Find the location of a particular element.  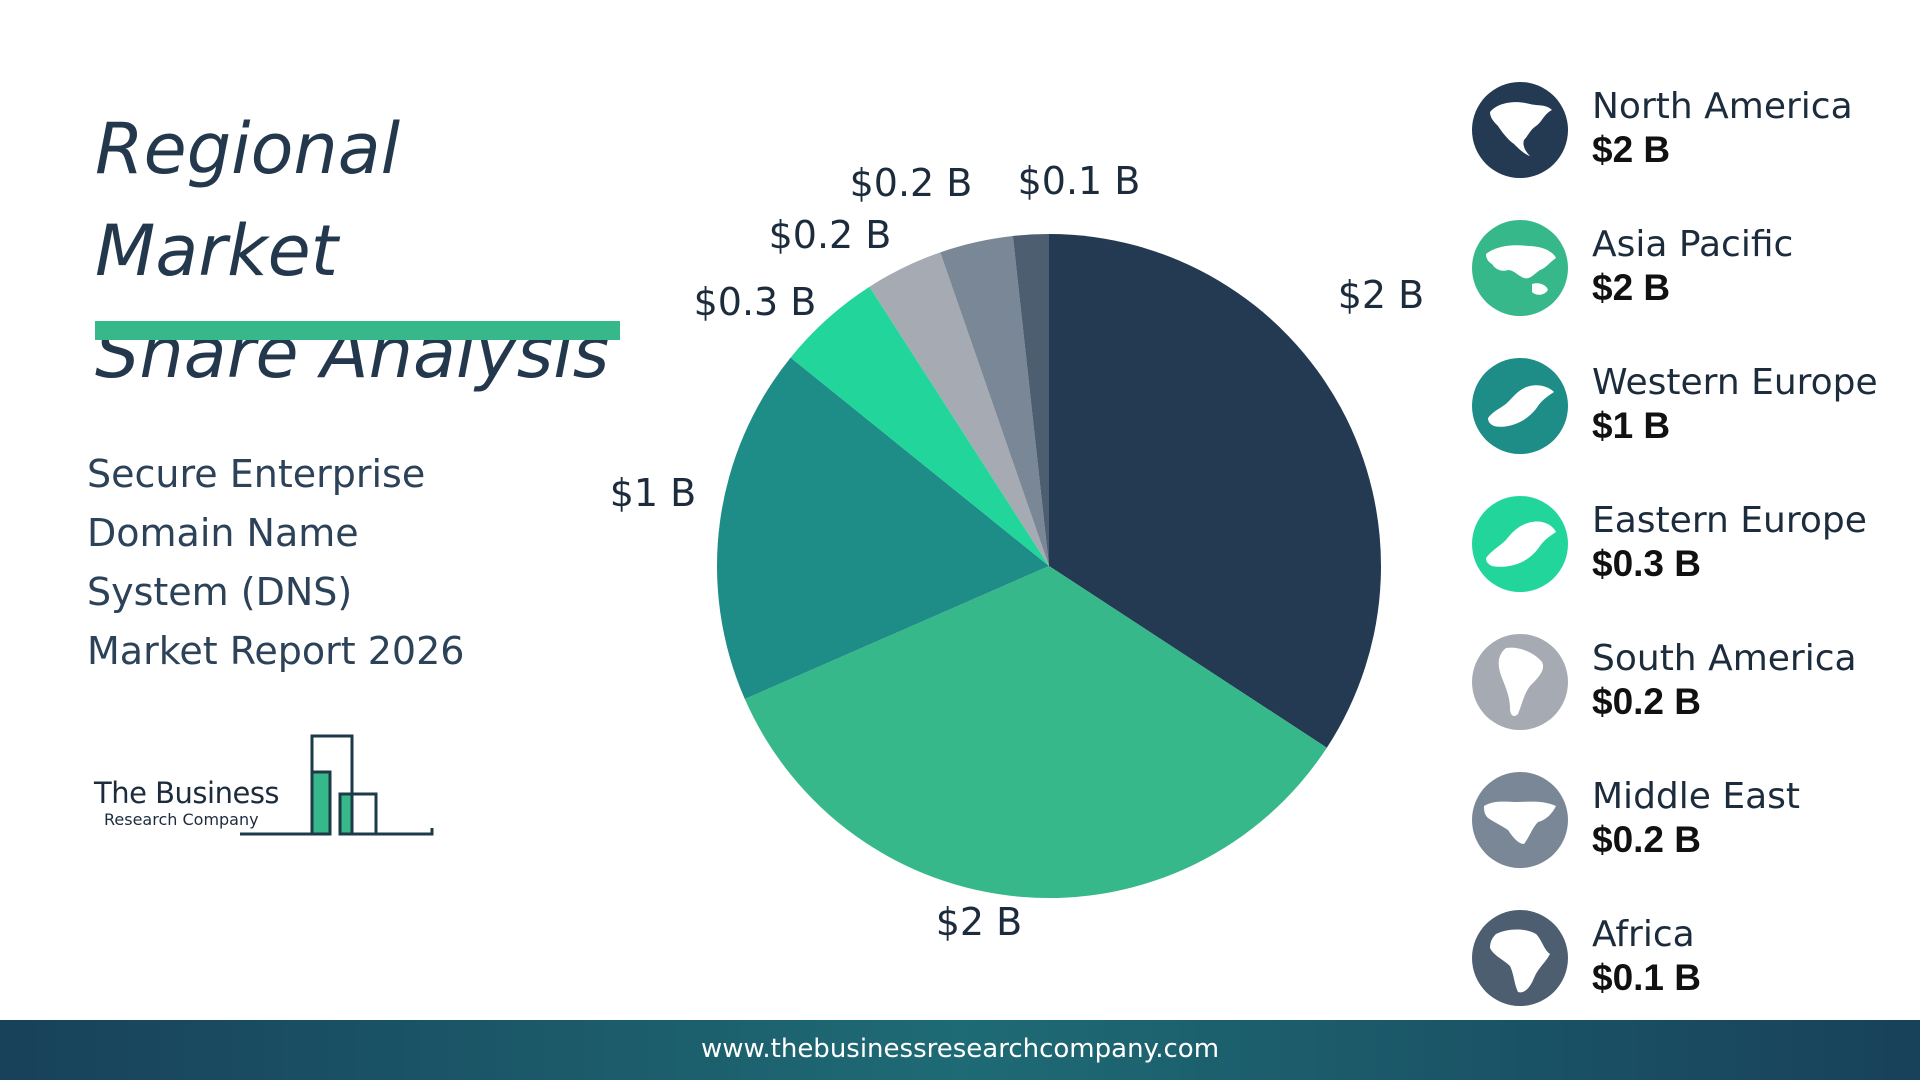

subtitle-line-1: Secure Enterprise is located at coordinates (256, 474).